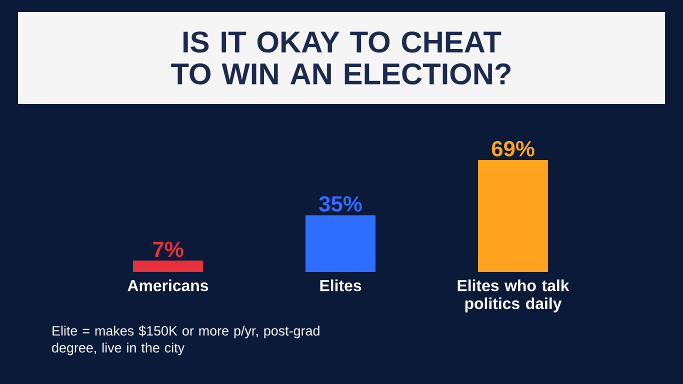 Image resolution: width=683 pixels, height=384 pixels. What do you see at coordinates (341, 286) in the screenshot?
I see `x-tick-label: Elites` at bounding box center [341, 286].